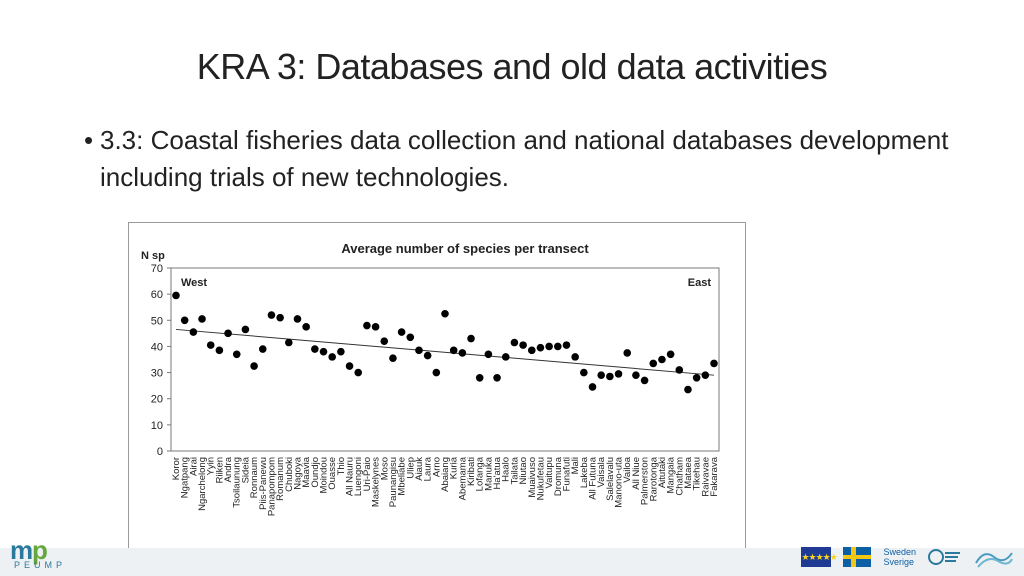 Image resolution: width=1024 pixels, height=576 pixels. Describe the element at coordinates (523, 470) in the screenshot. I see `x-tick-label: Niutao` at that location.